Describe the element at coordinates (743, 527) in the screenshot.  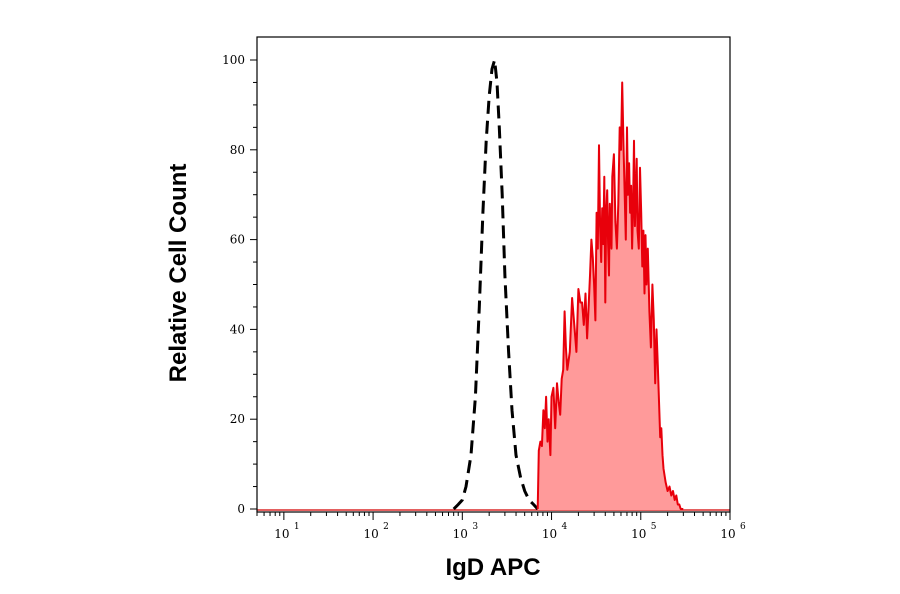
I see `x-tick-exponent: 6` at that location.